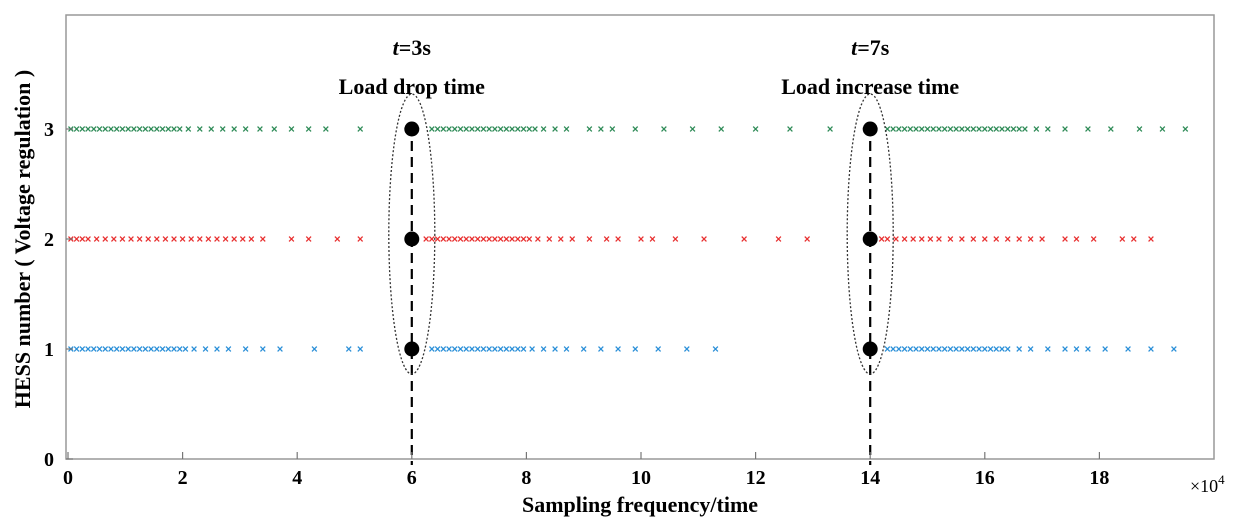 The height and width of the screenshot is (526, 1250). Describe the element at coordinates (640, 504) in the screenshot. I see `x-axis-title: Sampling frequency/time` at that location.